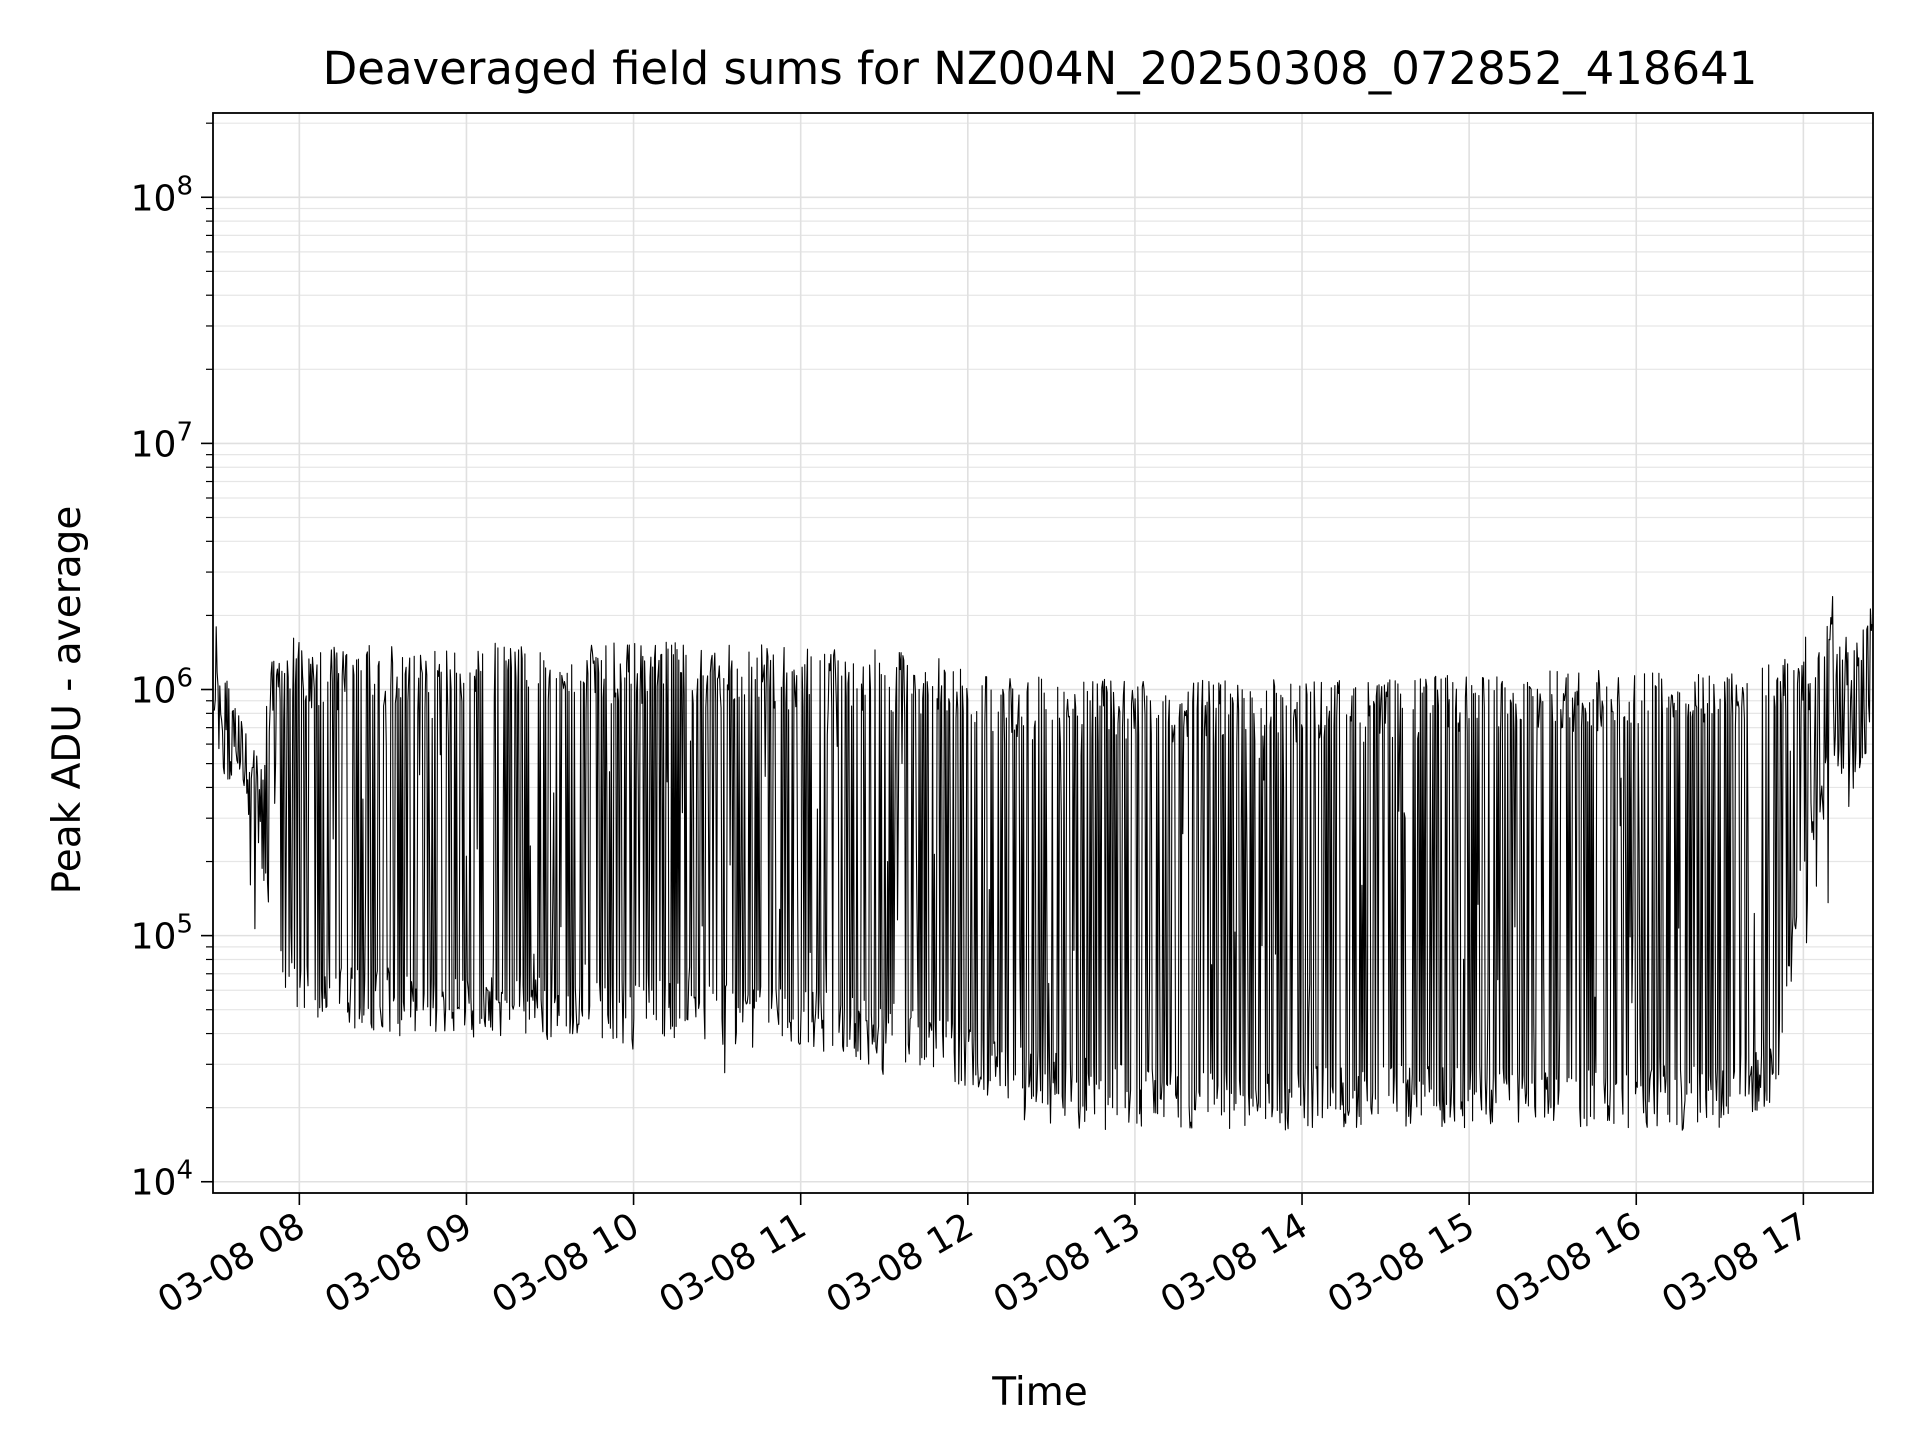  I want to click on x-tick-label: 03-08 08, so click(231, 1263).